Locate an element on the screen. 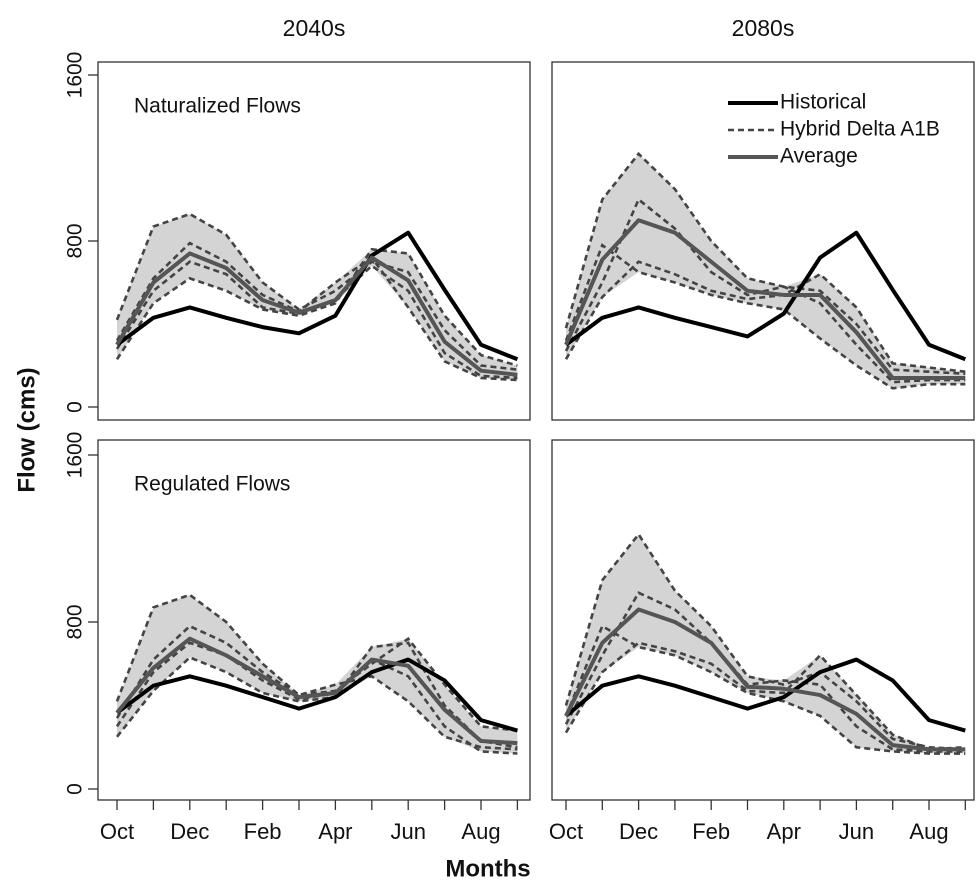 This screenshot has width=976, height=883. panel-annotation: Naturalized Flows is located at coordinates (217, 106).